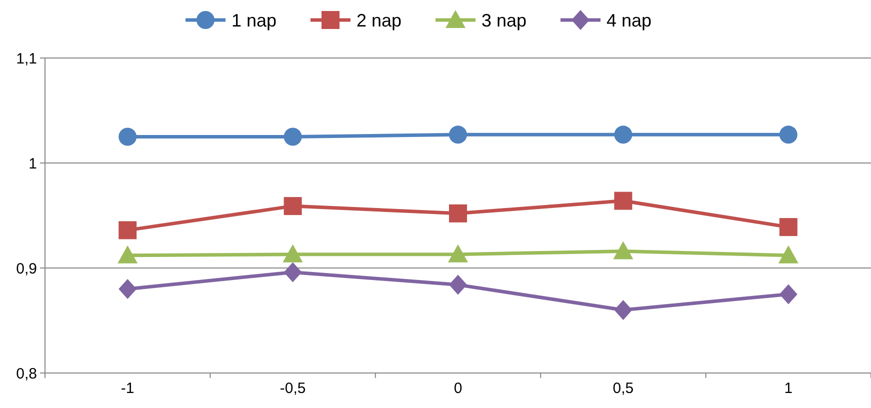 This screenshot has width=871, height=408. What do you see at coordinates (623, 388) in the screenshot?
I see `x-tick-label: 0,5` at bounding box center [623, 388].